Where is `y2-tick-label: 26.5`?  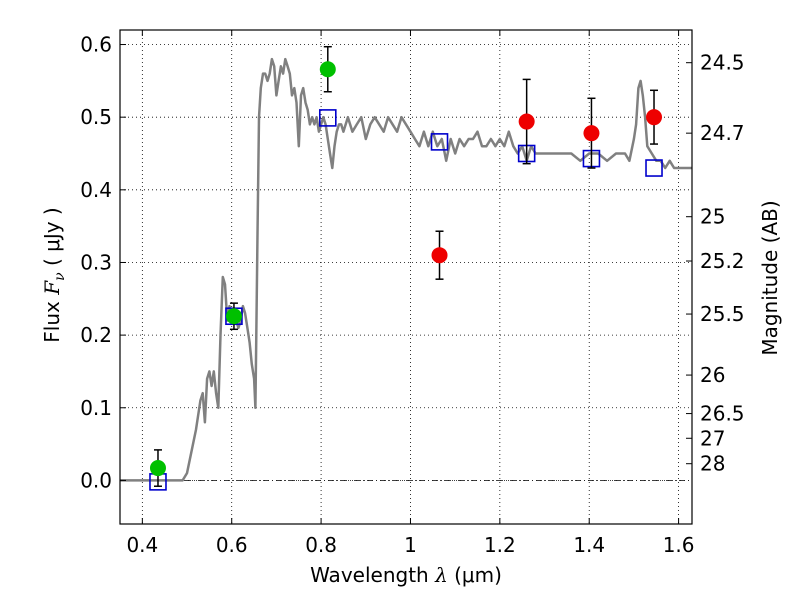
y2-tick-label: 26.5 is located at coordinates (722, 414).